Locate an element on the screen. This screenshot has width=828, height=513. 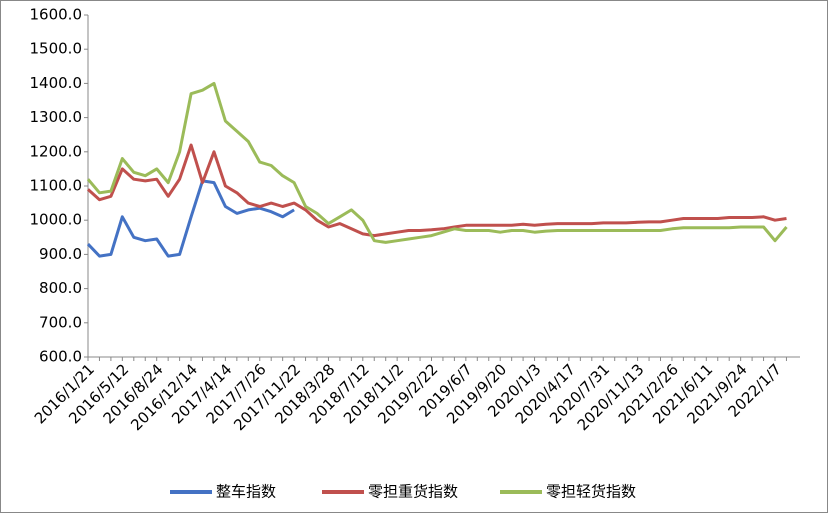
legend-label: 零担重货指数 is located at coordinates (413, 492).